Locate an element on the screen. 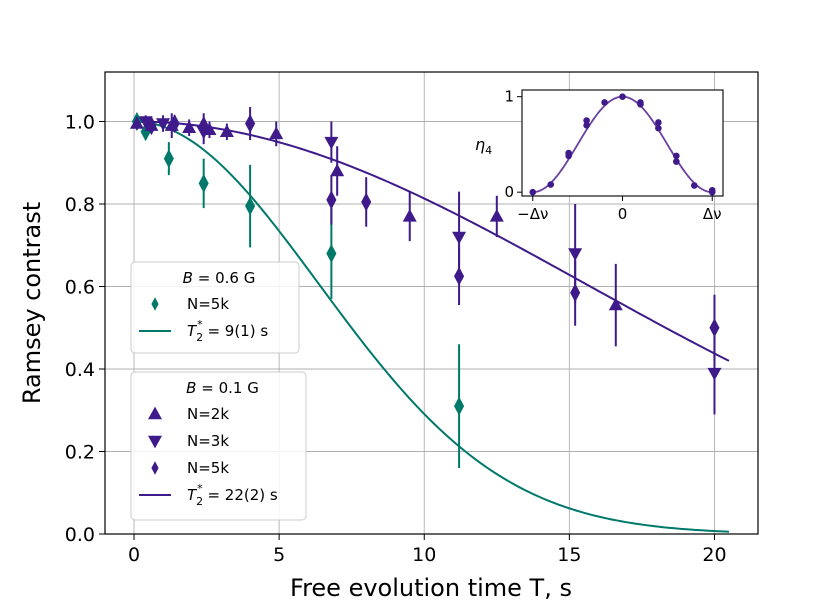 The height and width of the screenshot is (600, 840). y-tick-label: 0.2 is located at coordinates (80, 453).